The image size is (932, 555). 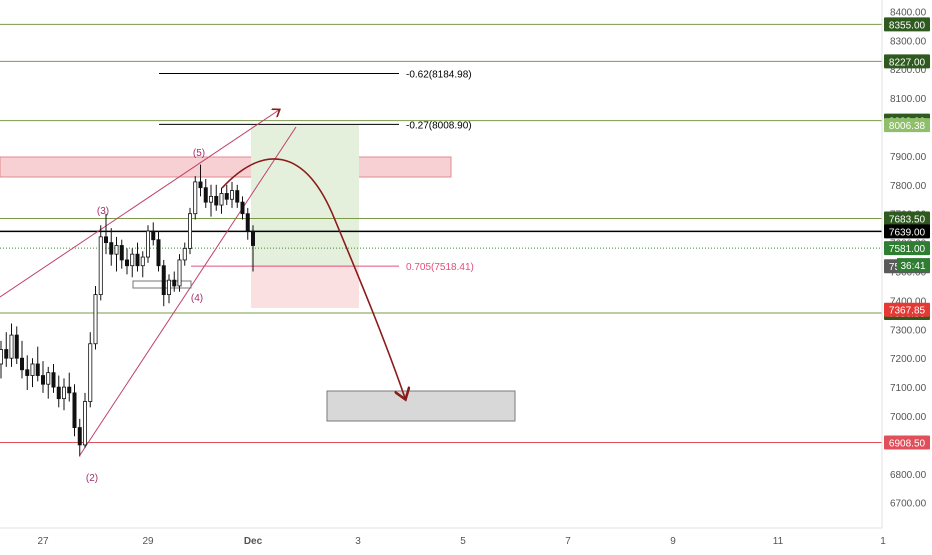 What do you see at coordinates (421, 406) in the screenshot?
I see `target-zone` at bounding box center [421, 406].